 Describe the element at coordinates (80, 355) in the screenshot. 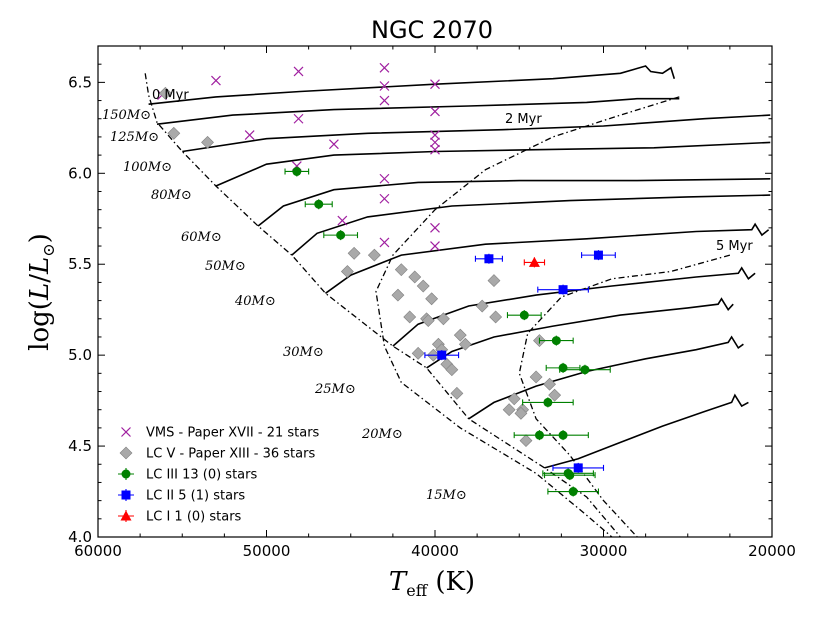

I see `y-tick-label: 5.0` at that location.